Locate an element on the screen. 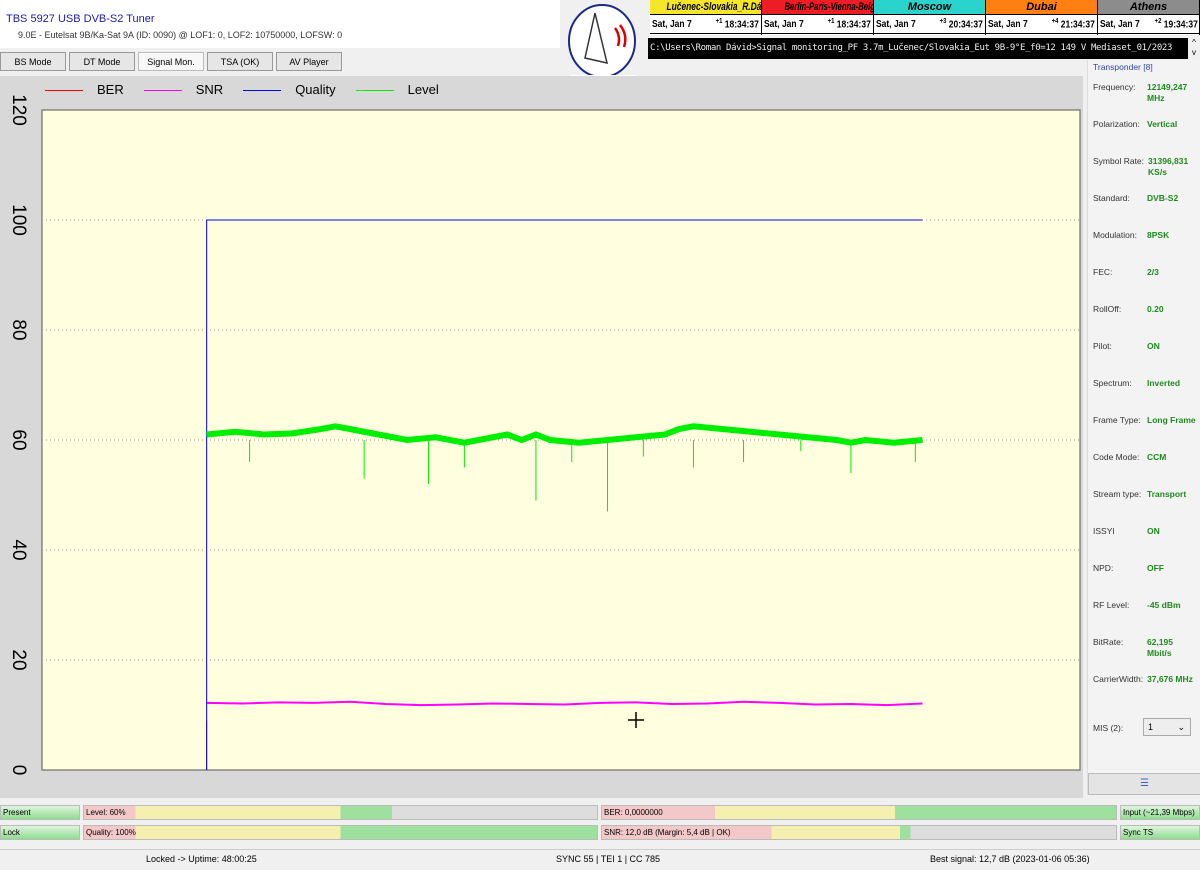 This screenshot has width=1200, height=870. clock-offset: +4 is located at coordinates (1055, 21).